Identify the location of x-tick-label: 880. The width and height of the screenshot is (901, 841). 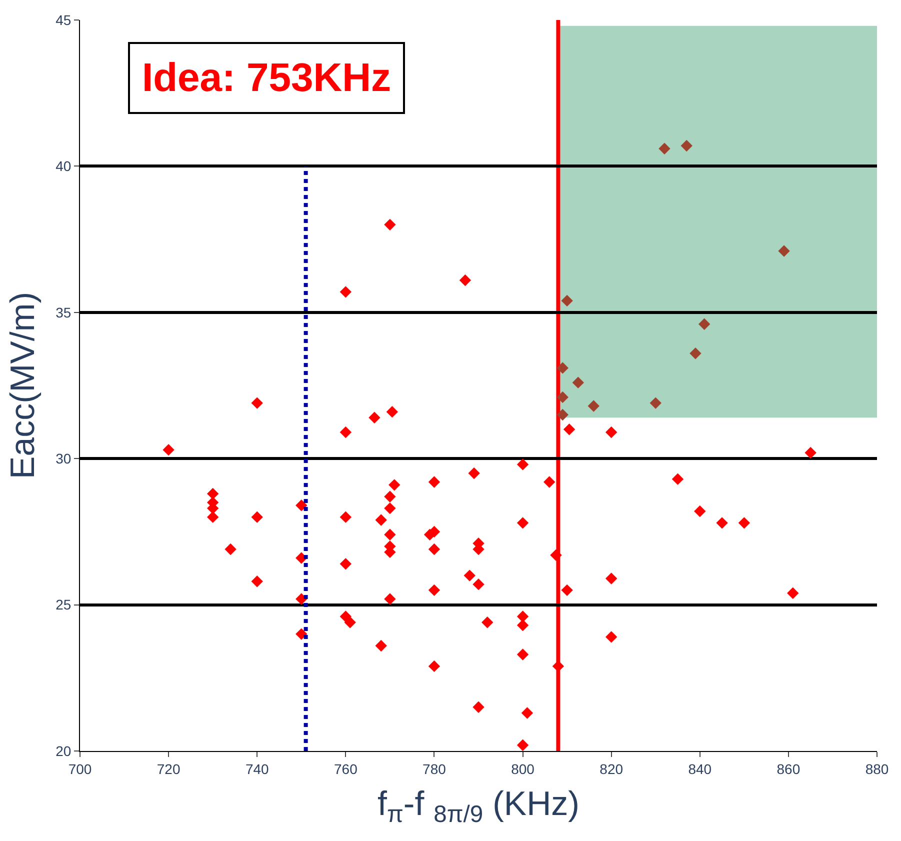
(877, 768).